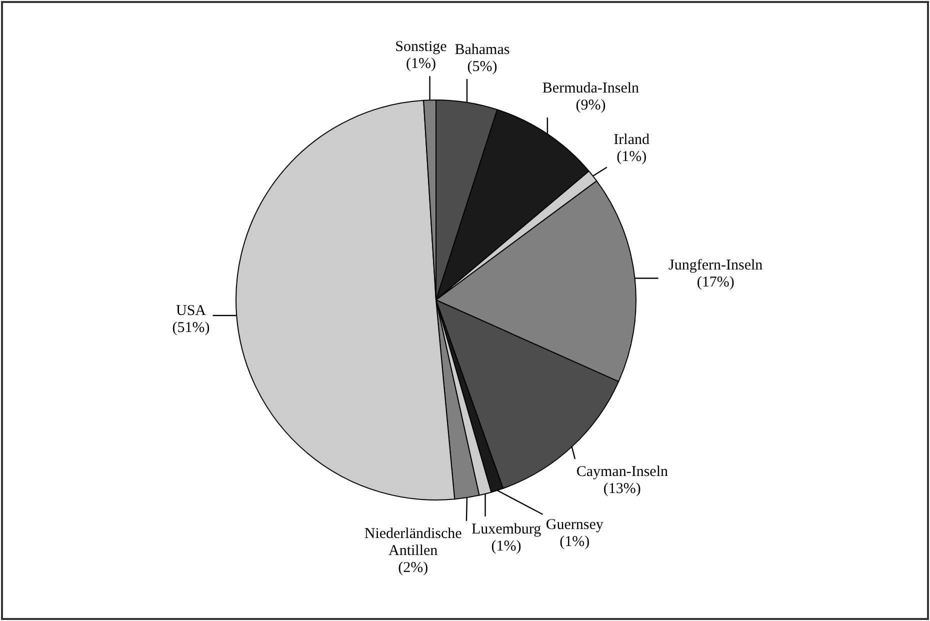 The image size is (930, 621). I want to click on slice-label: Irland, so click(632, 140).